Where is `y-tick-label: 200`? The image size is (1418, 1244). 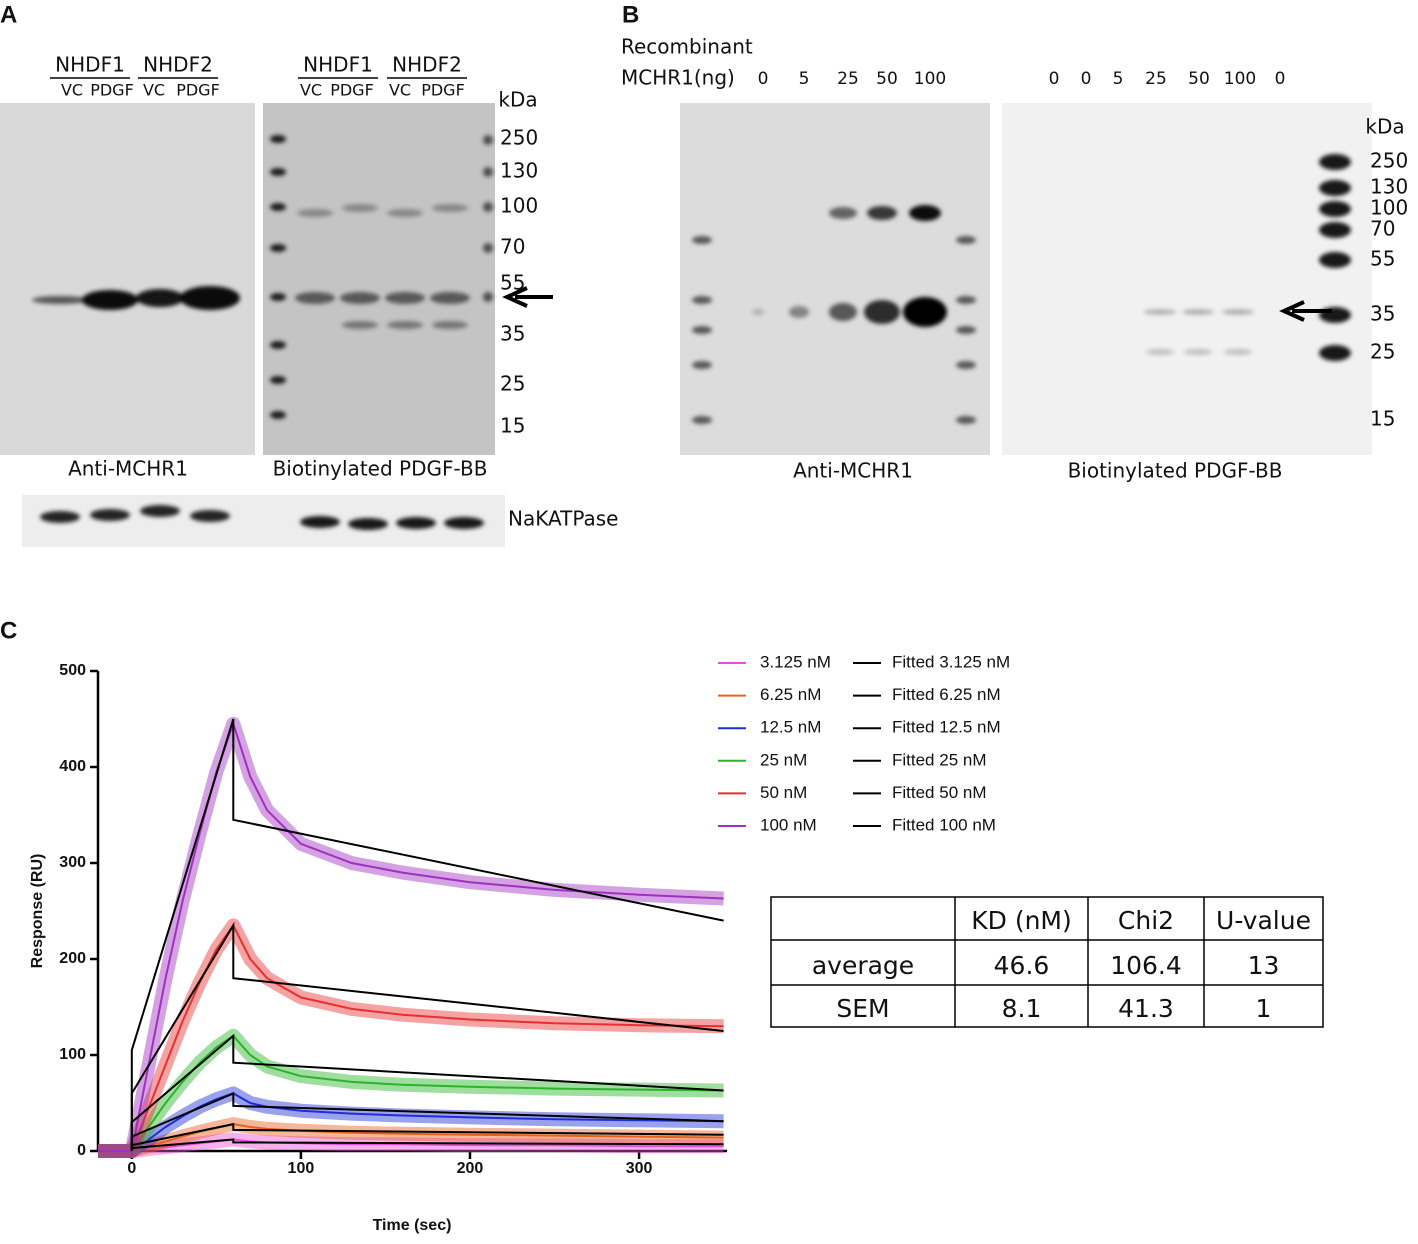 y-tick-label: 200 is located at coordinates (72, 958).